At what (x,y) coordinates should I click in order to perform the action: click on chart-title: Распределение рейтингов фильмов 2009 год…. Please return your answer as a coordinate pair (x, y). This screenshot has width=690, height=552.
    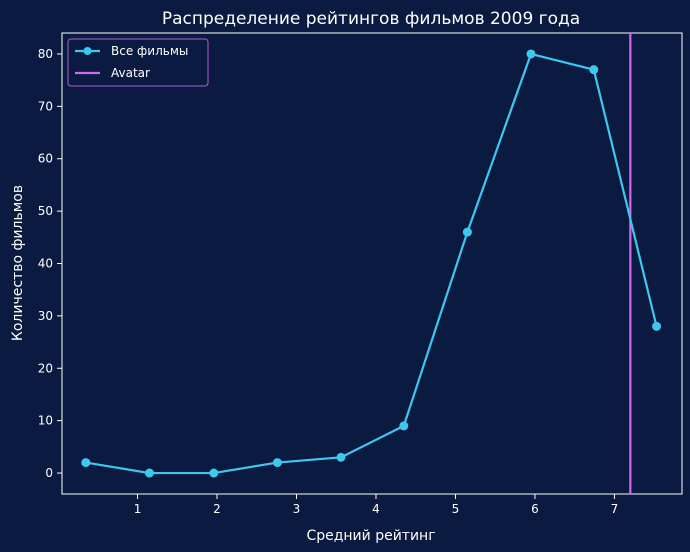
    Looking at the image, I should click on (371, 19).